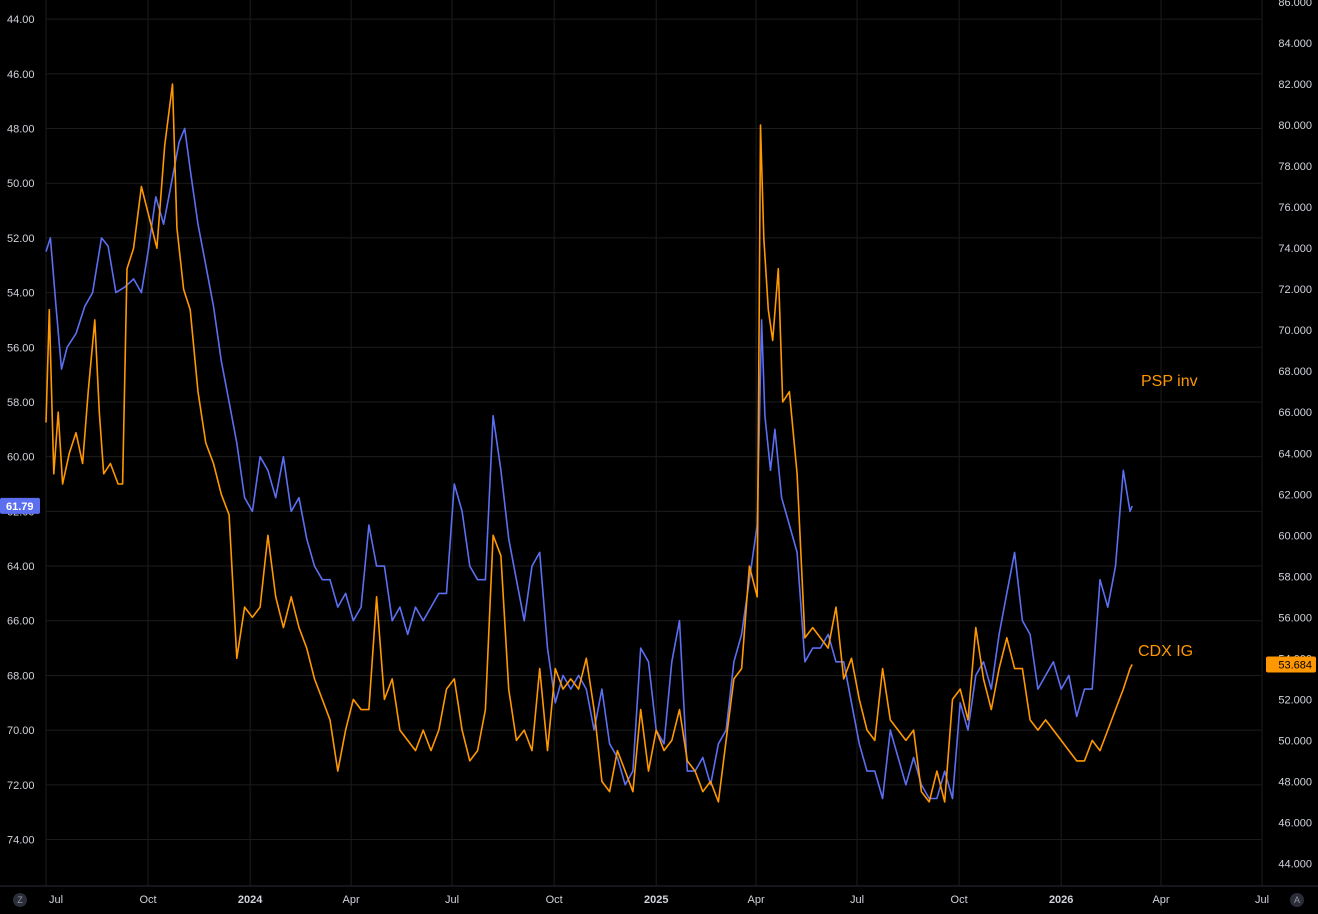 The height and width of the screenshot is (914, 1318). I want to click on cdx-last-value-badge, so click(20, 505).